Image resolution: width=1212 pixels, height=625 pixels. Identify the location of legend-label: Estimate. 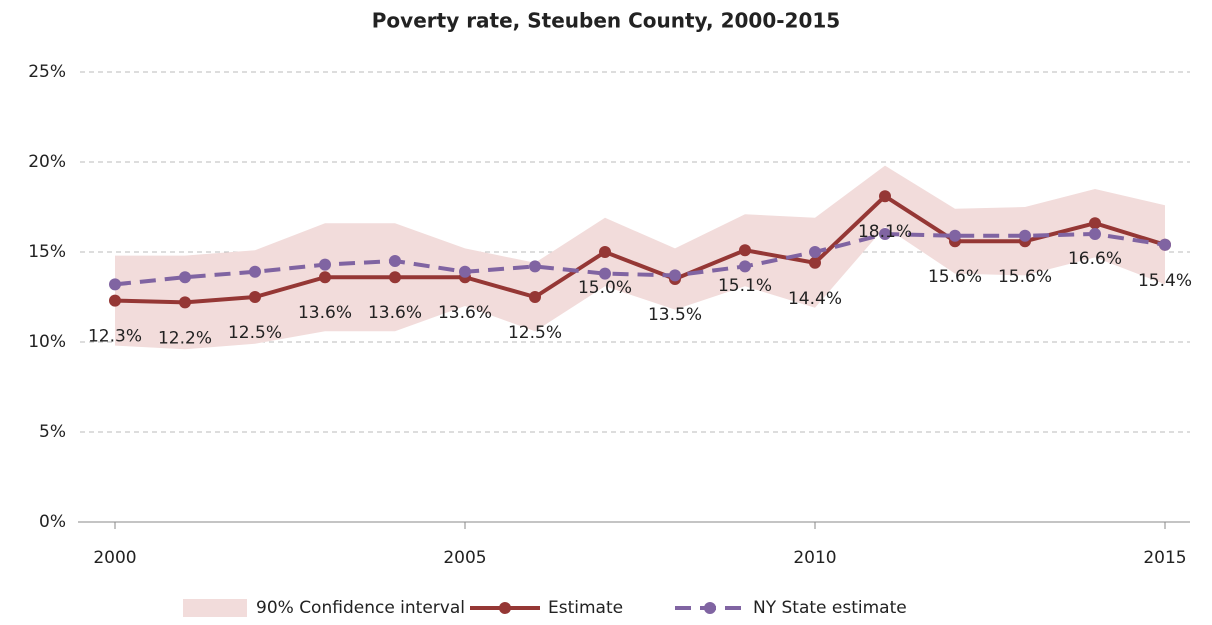
(585, 608).